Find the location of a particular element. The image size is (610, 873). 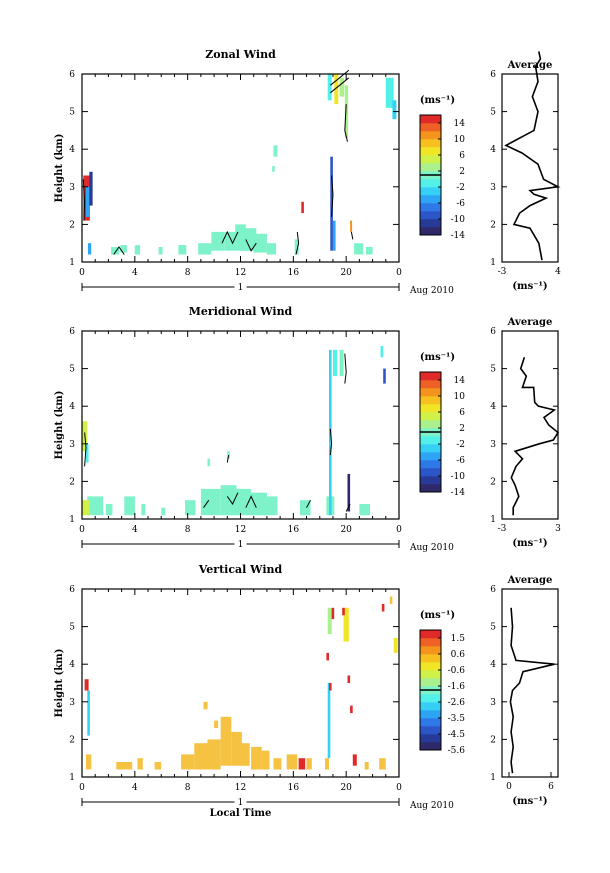

y-tick-label: 5 is located at coordinates (72, 370).